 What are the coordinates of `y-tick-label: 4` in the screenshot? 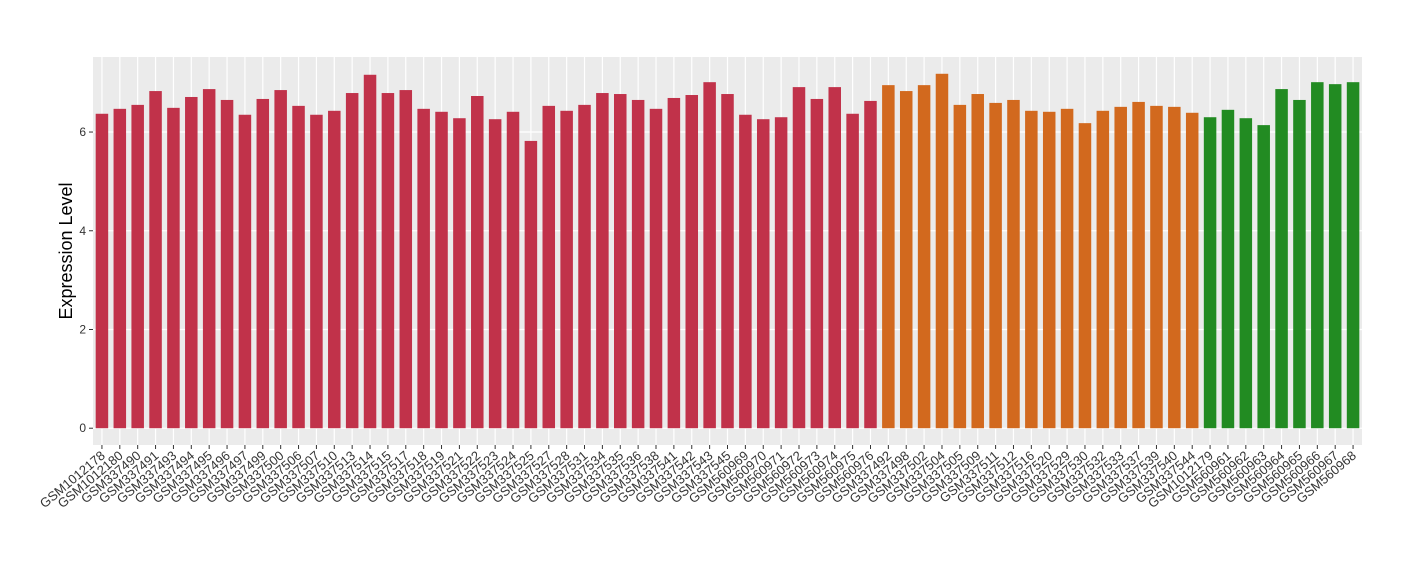 It's located at (82, 231).